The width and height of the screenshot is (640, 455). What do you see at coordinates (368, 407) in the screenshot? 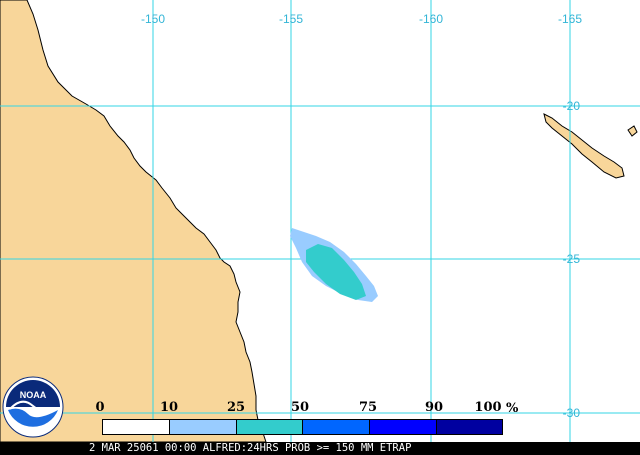
I see `legend-tick: 75` at bounding box center [368, 407].